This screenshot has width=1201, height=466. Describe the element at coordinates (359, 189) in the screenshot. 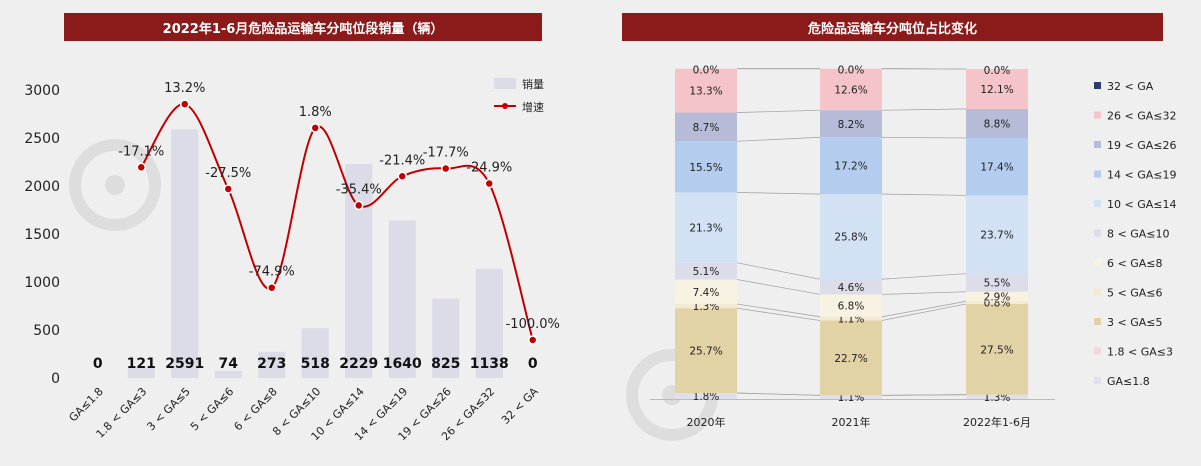

I see `growth-label: -35.4%` at that location.